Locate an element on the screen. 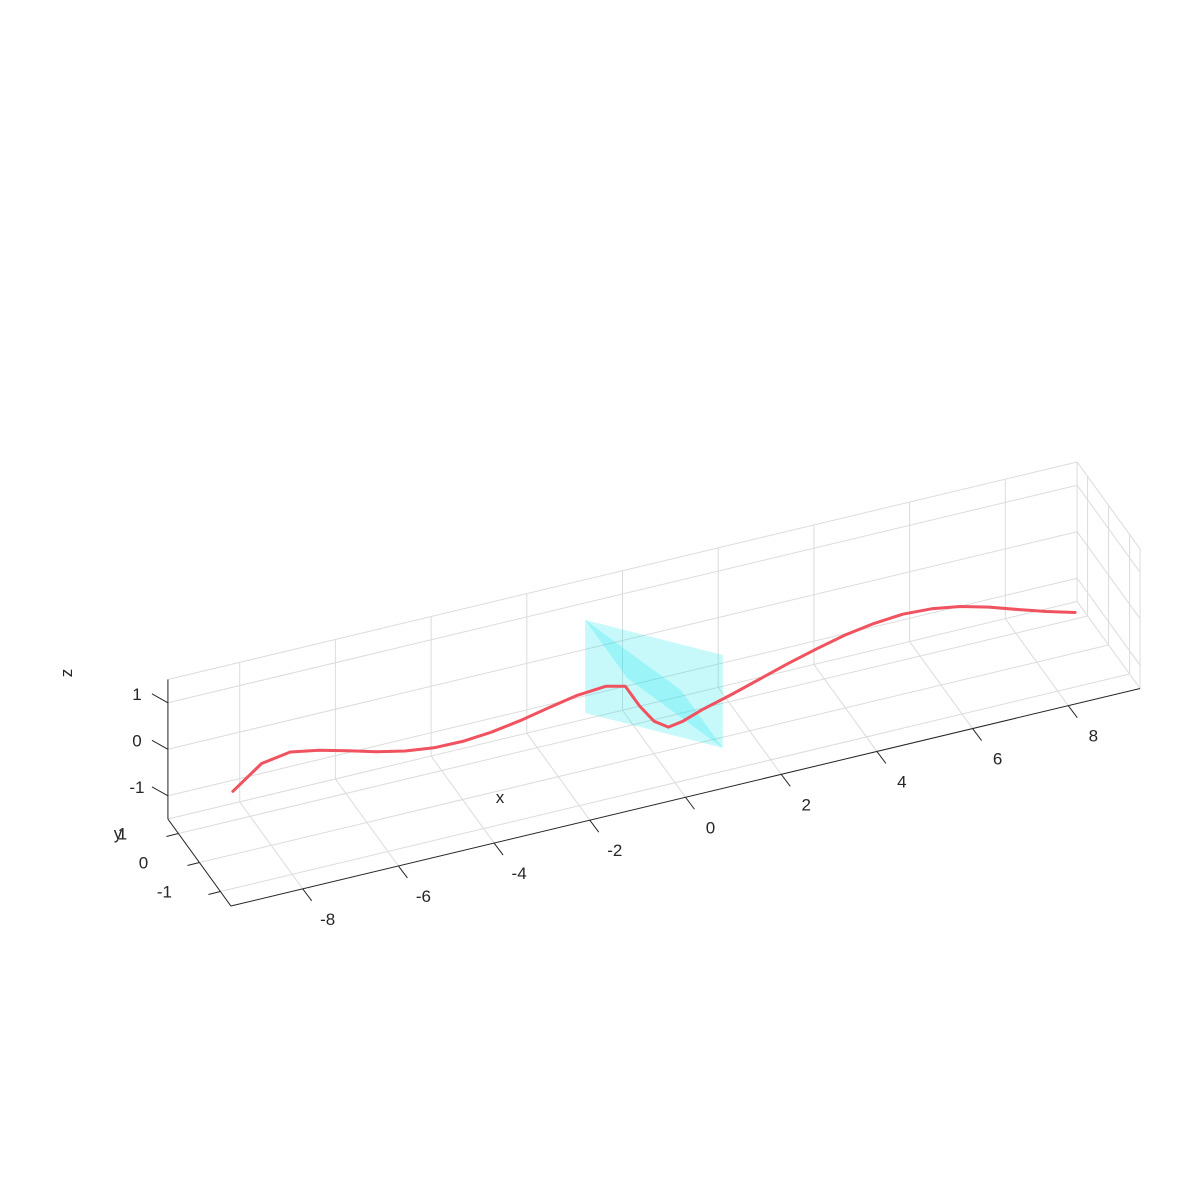 The width and height of the screenshot is (1200, 1200). x-tick-label: 6 is located at coordinates (997, 759).